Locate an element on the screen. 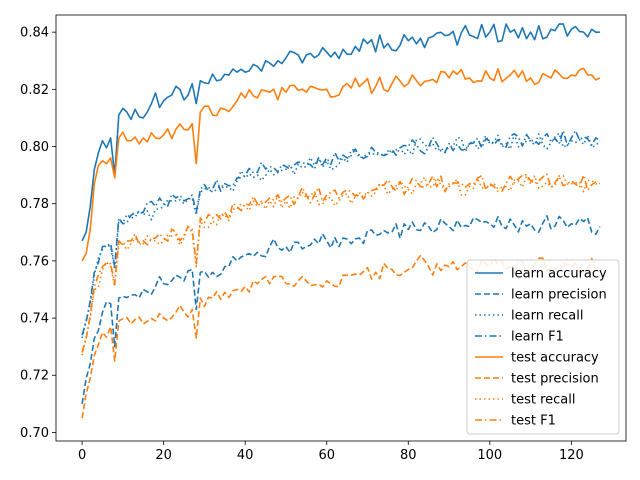 This screenshot has width=640, height=480. x-tick-label: 40 is located at coordinates (245, 455).